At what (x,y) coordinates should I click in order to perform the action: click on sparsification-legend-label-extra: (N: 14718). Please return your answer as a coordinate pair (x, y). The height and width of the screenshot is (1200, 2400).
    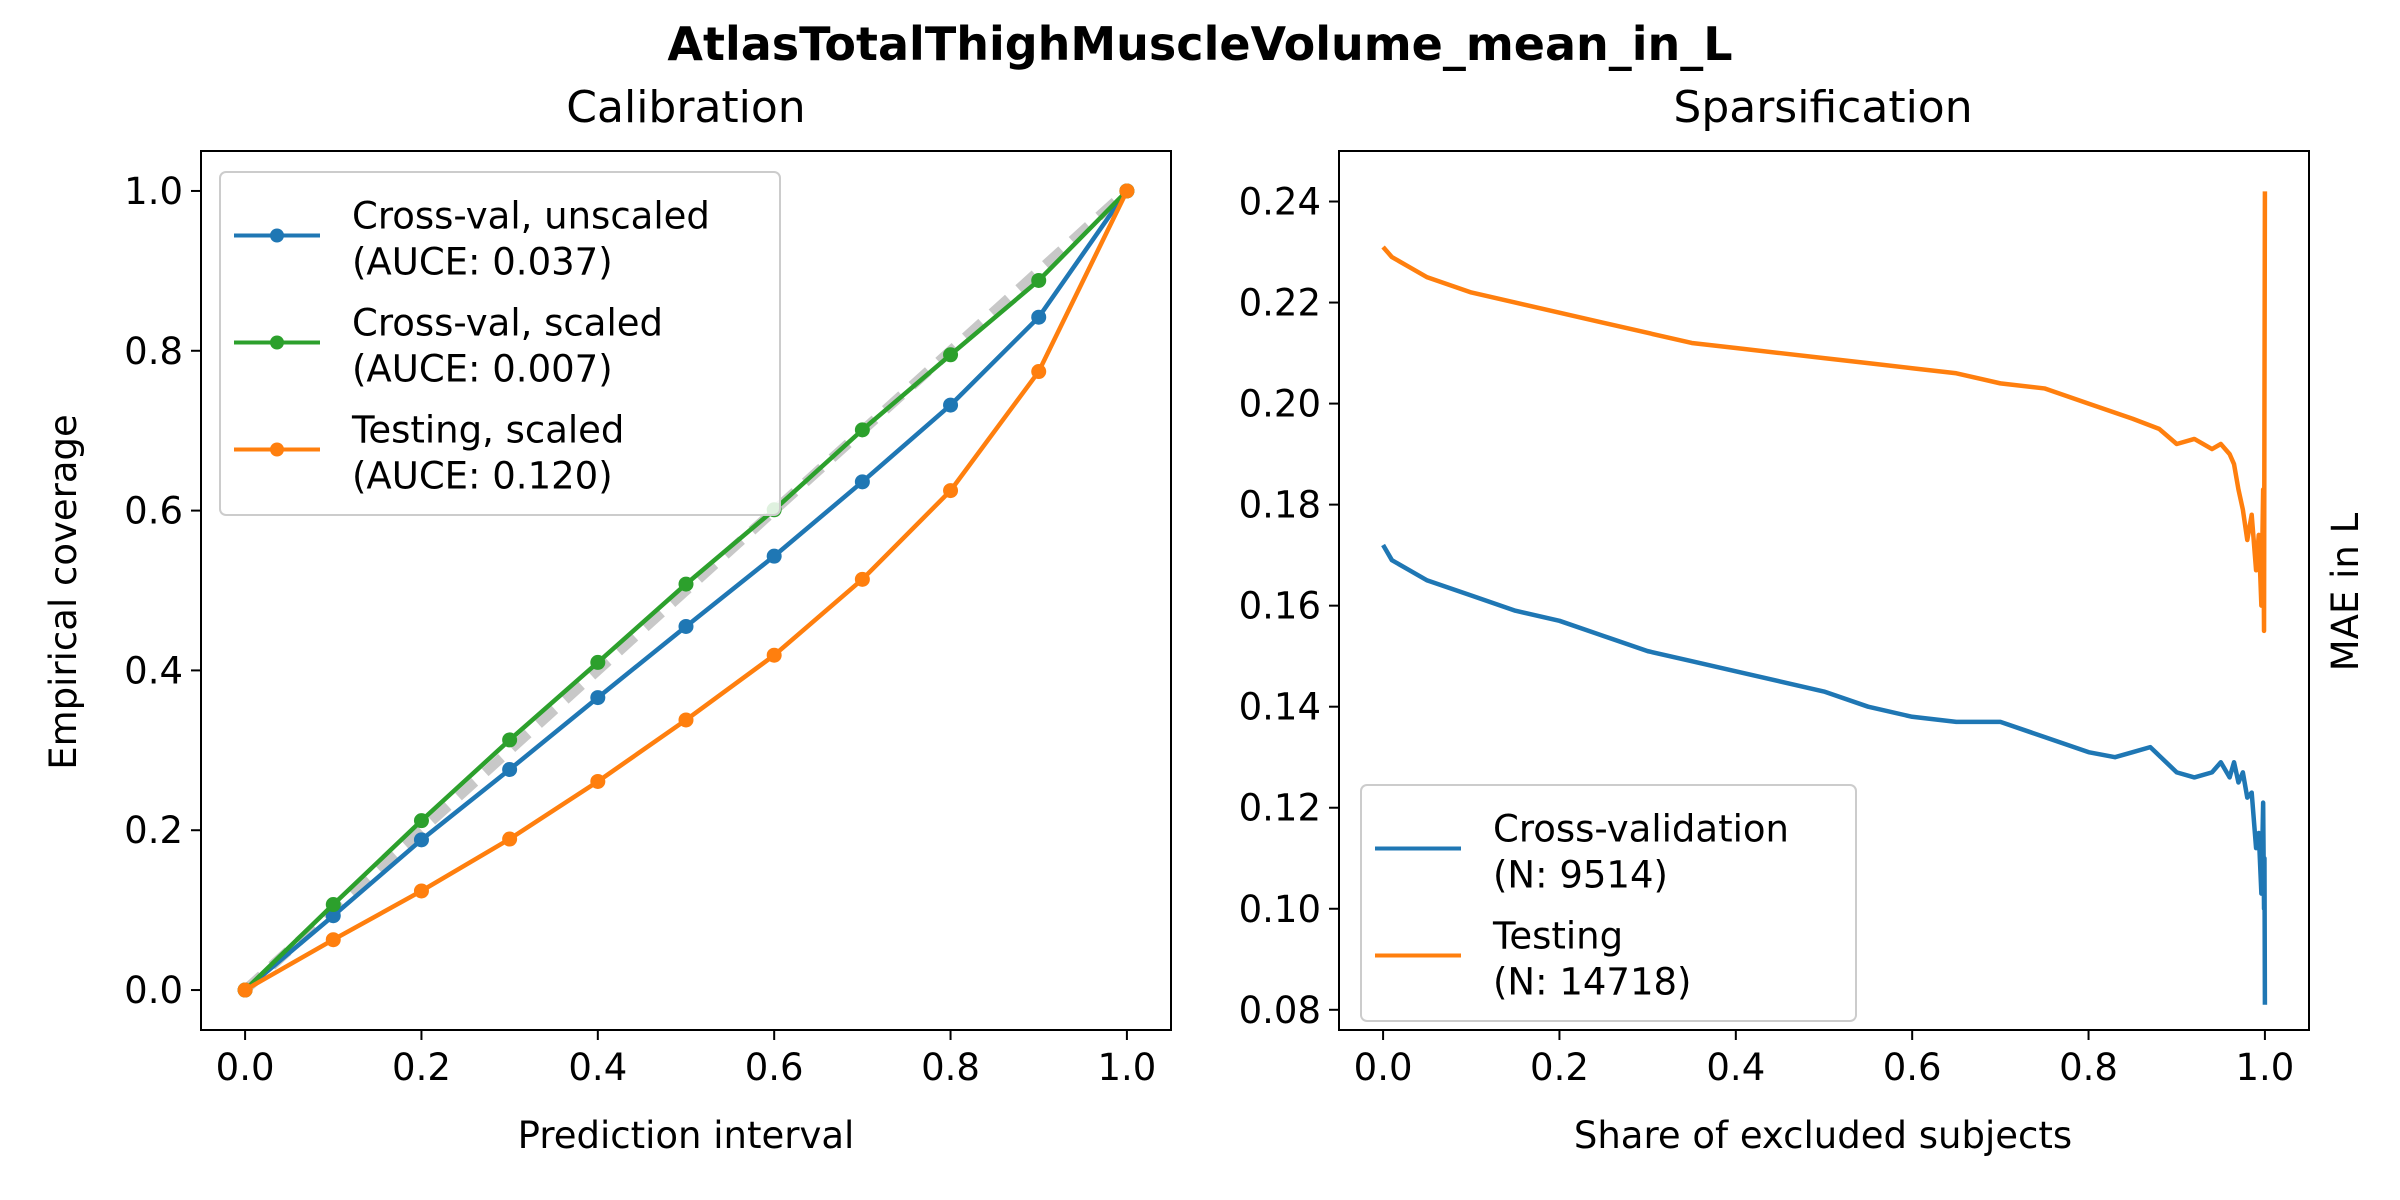
    Looking at the image, I should click on (1592, 982).